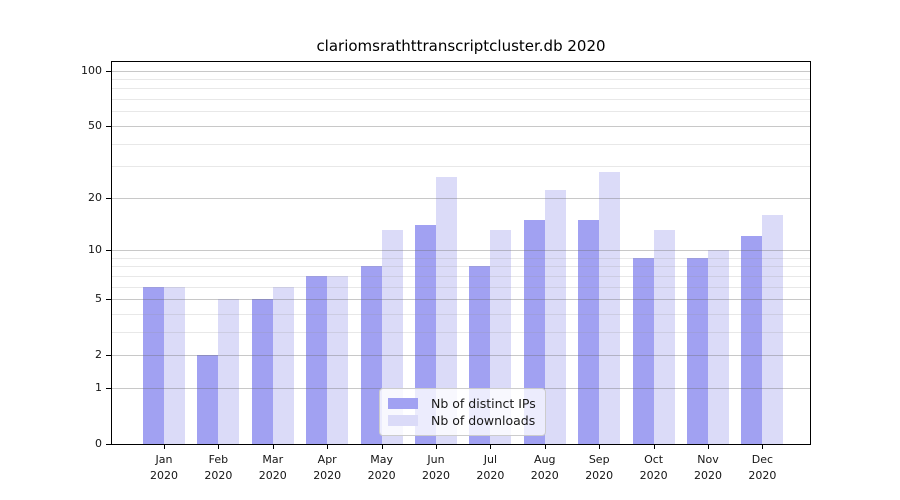 The width and height of the screenshot is (900, 500). Describe the element at coordinates (403, 420) in the screenshot. I see `legend-swatch-downloads` at that location.